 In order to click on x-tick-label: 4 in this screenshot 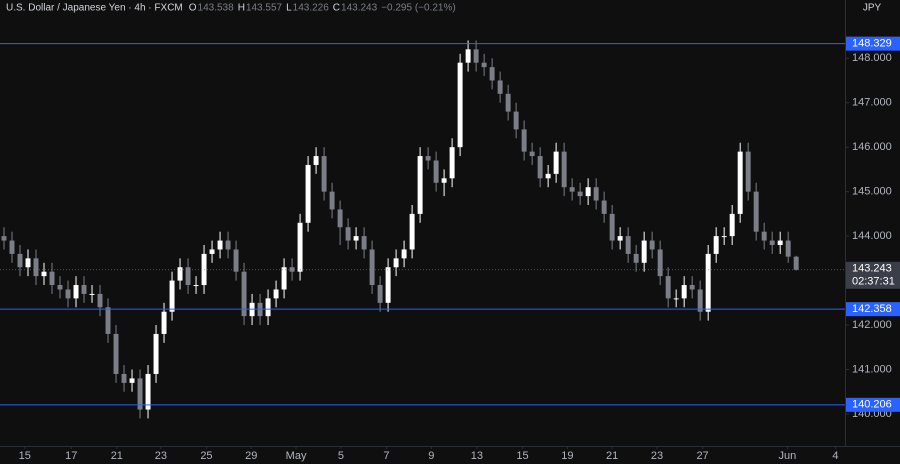, I will do `click(835, 456)`.